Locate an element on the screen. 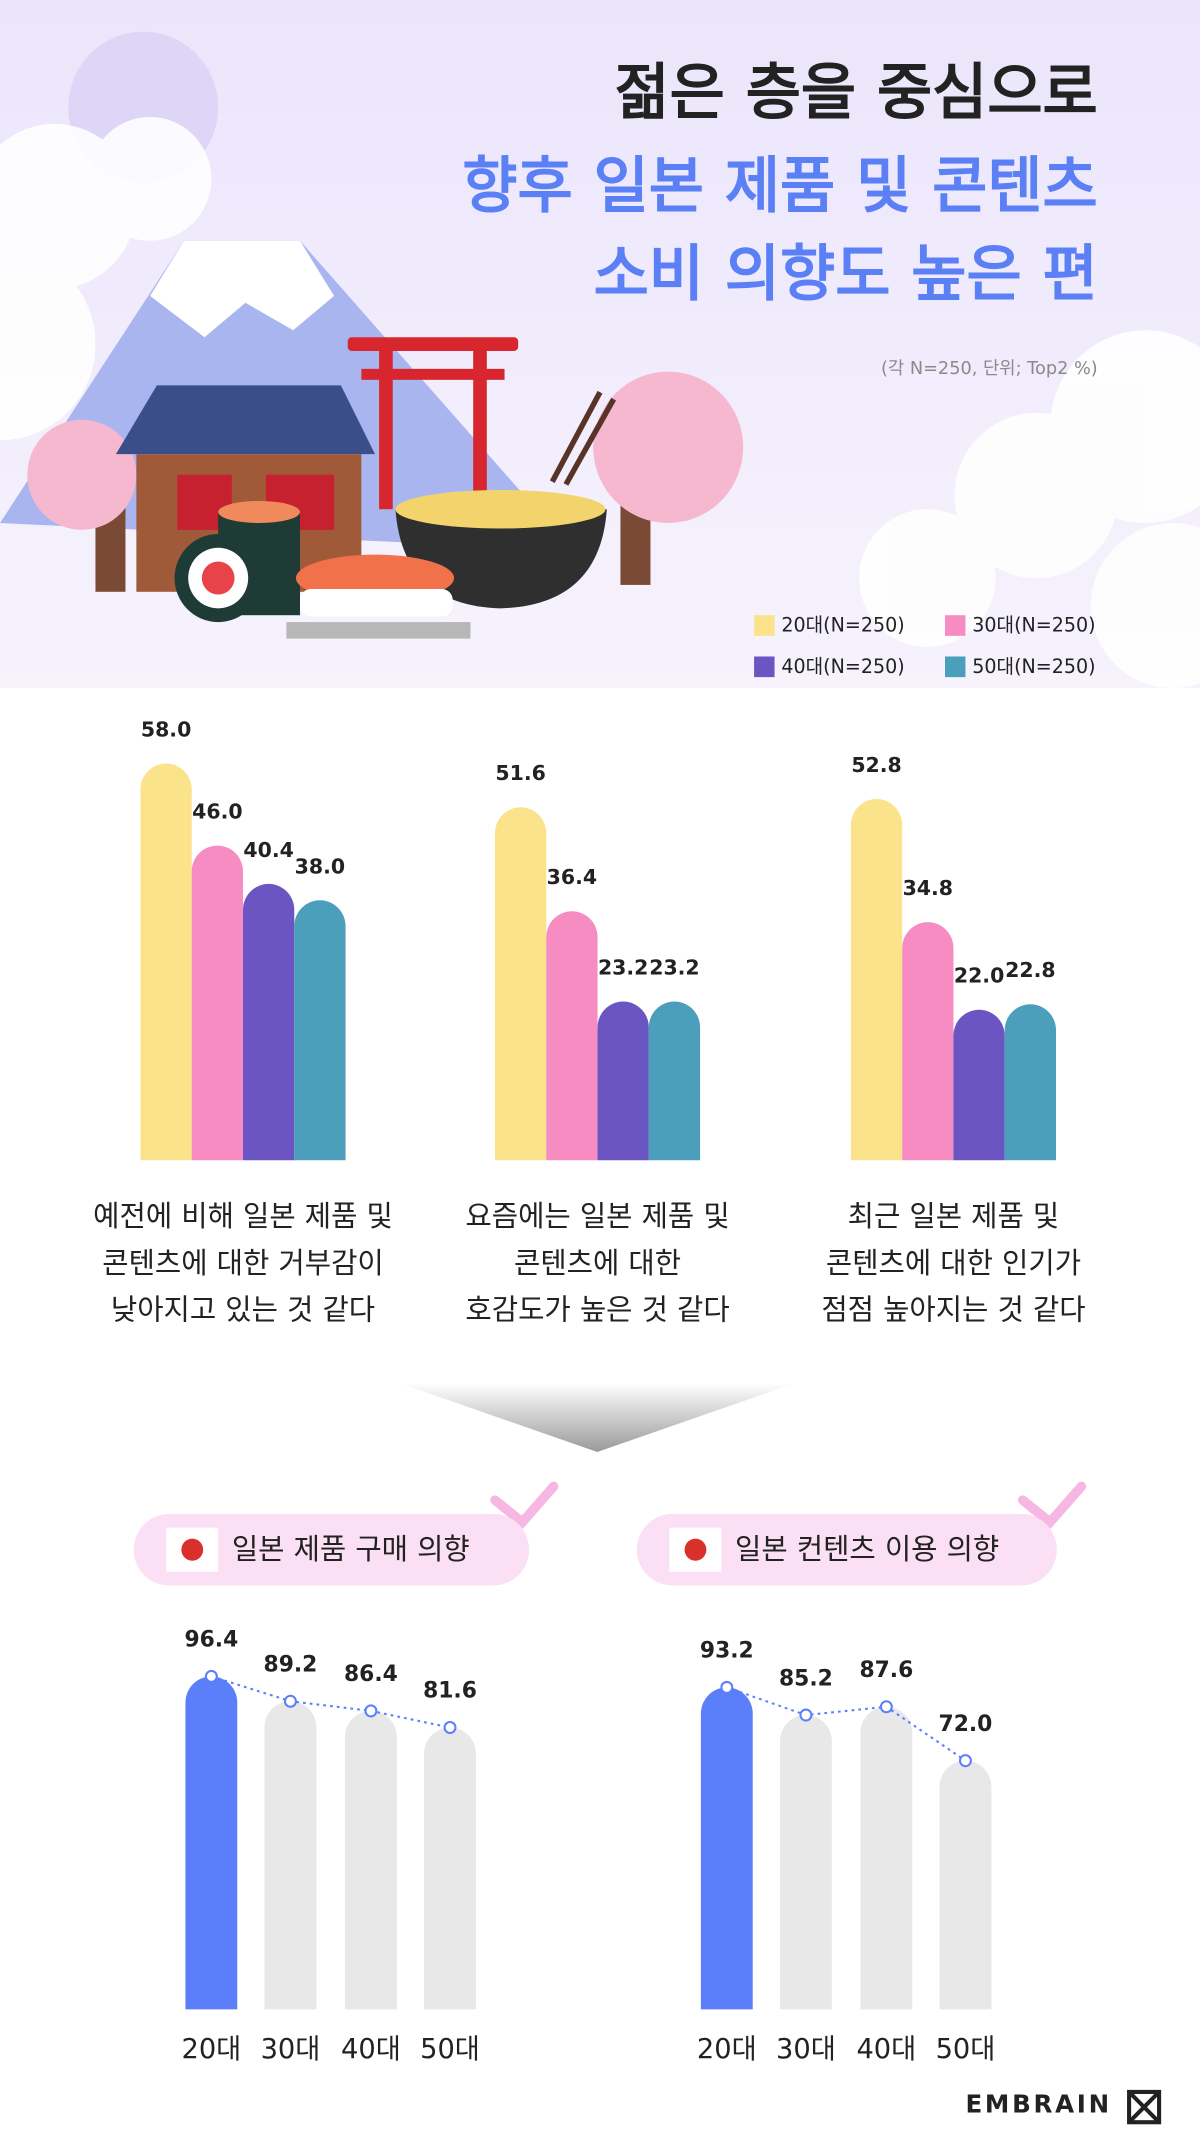  value-label: 72.0 is located at coordinates (966, 1724).